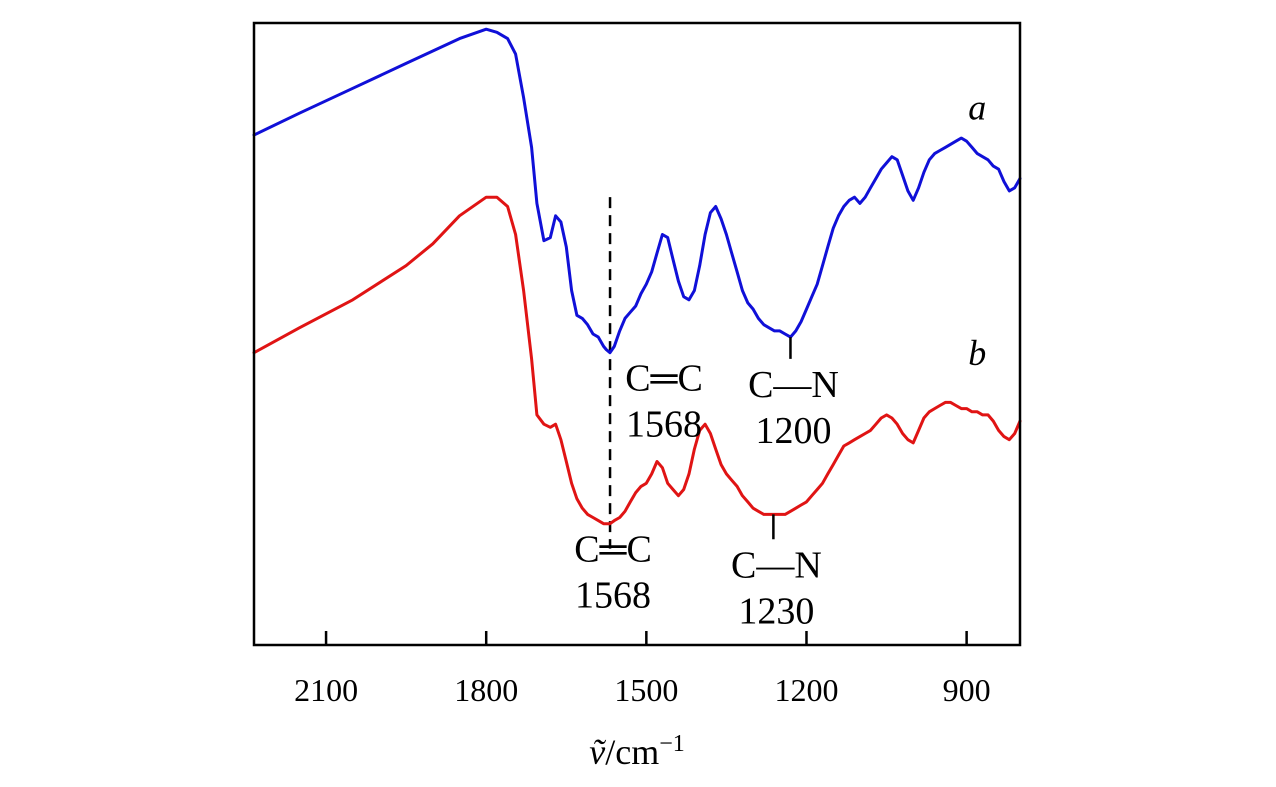 This screenshot has width=1276, height=787. I want to click on x-axis: 2100 1800 1500 1200 900, so click(642, 669).